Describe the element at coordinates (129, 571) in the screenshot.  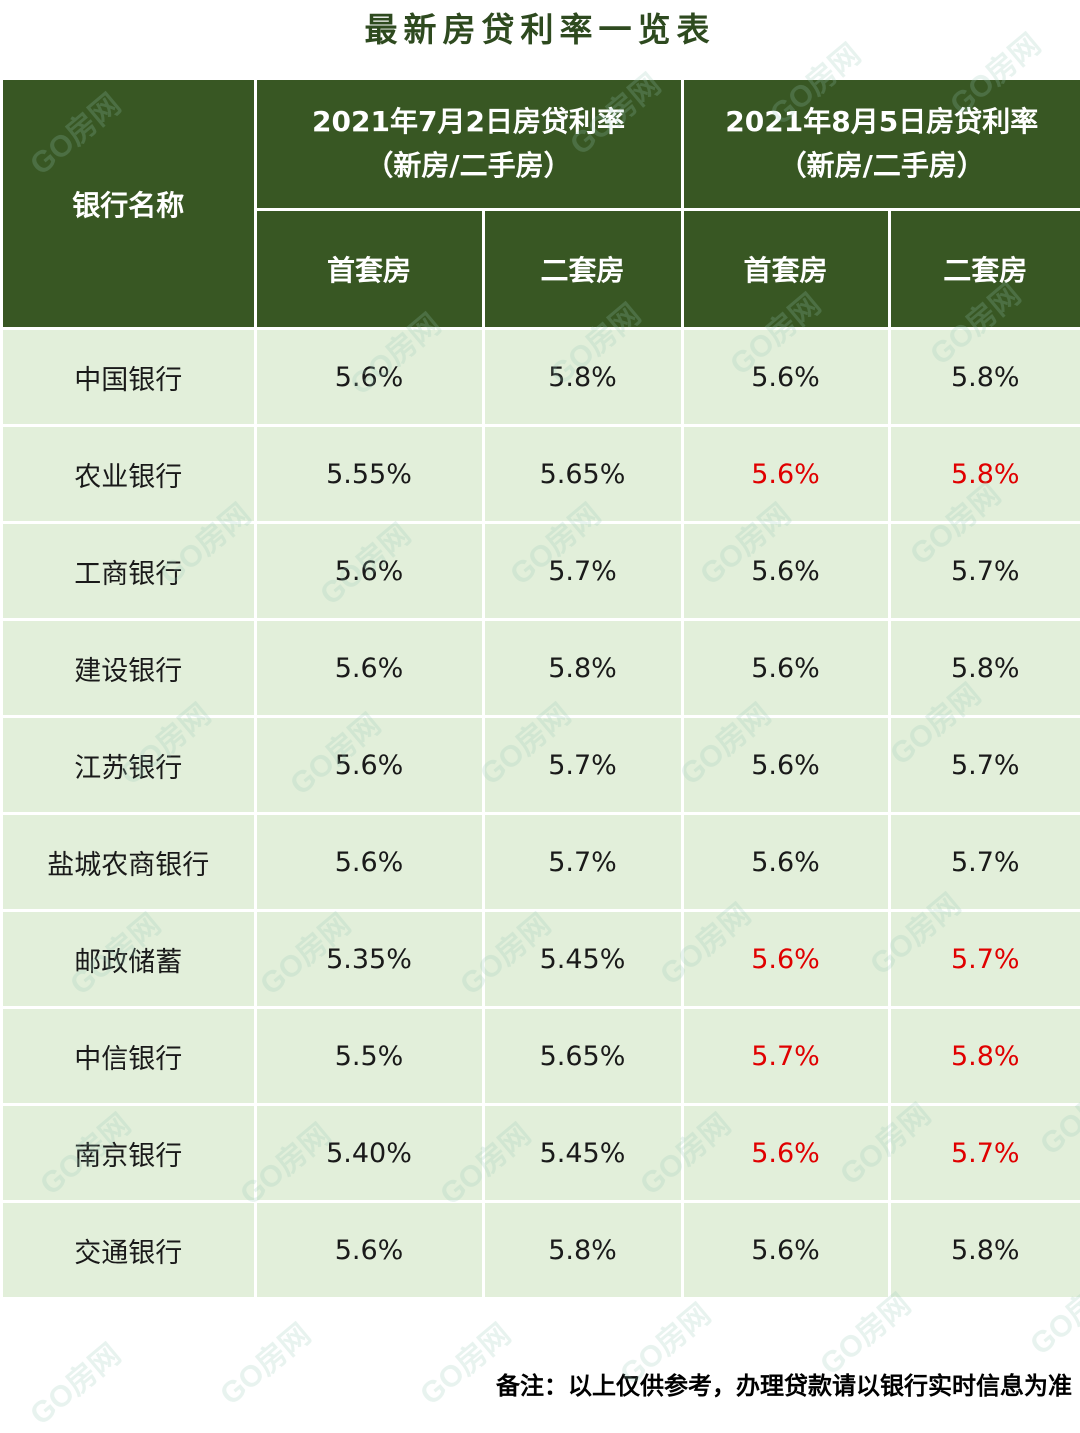
I see `bank-name-cell: 工商银行` at that location.